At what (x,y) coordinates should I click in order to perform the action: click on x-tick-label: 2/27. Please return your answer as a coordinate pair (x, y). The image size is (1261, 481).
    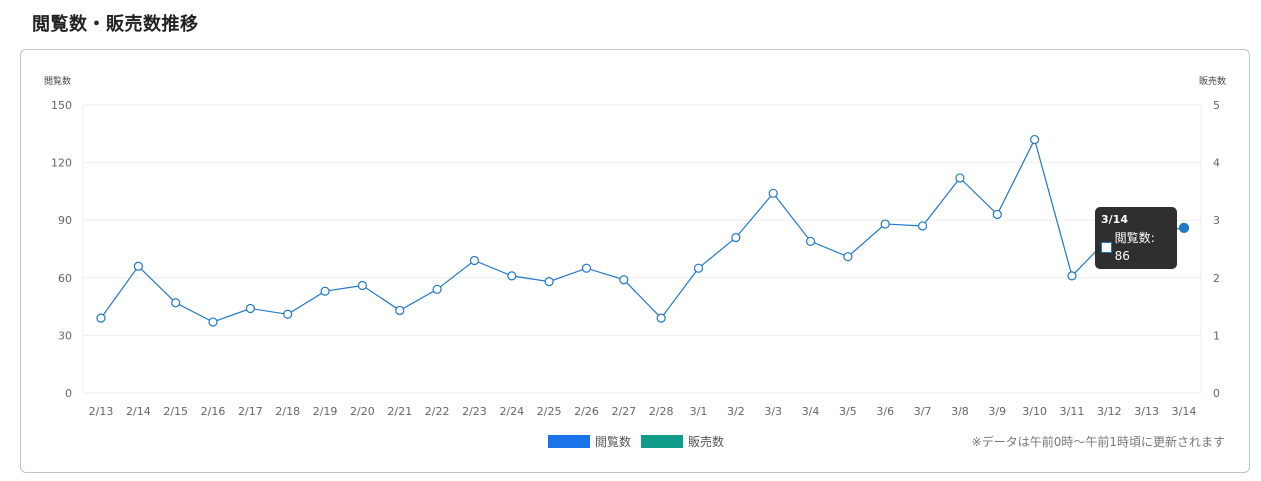
    Looking at the image, I should click on (623, 411).